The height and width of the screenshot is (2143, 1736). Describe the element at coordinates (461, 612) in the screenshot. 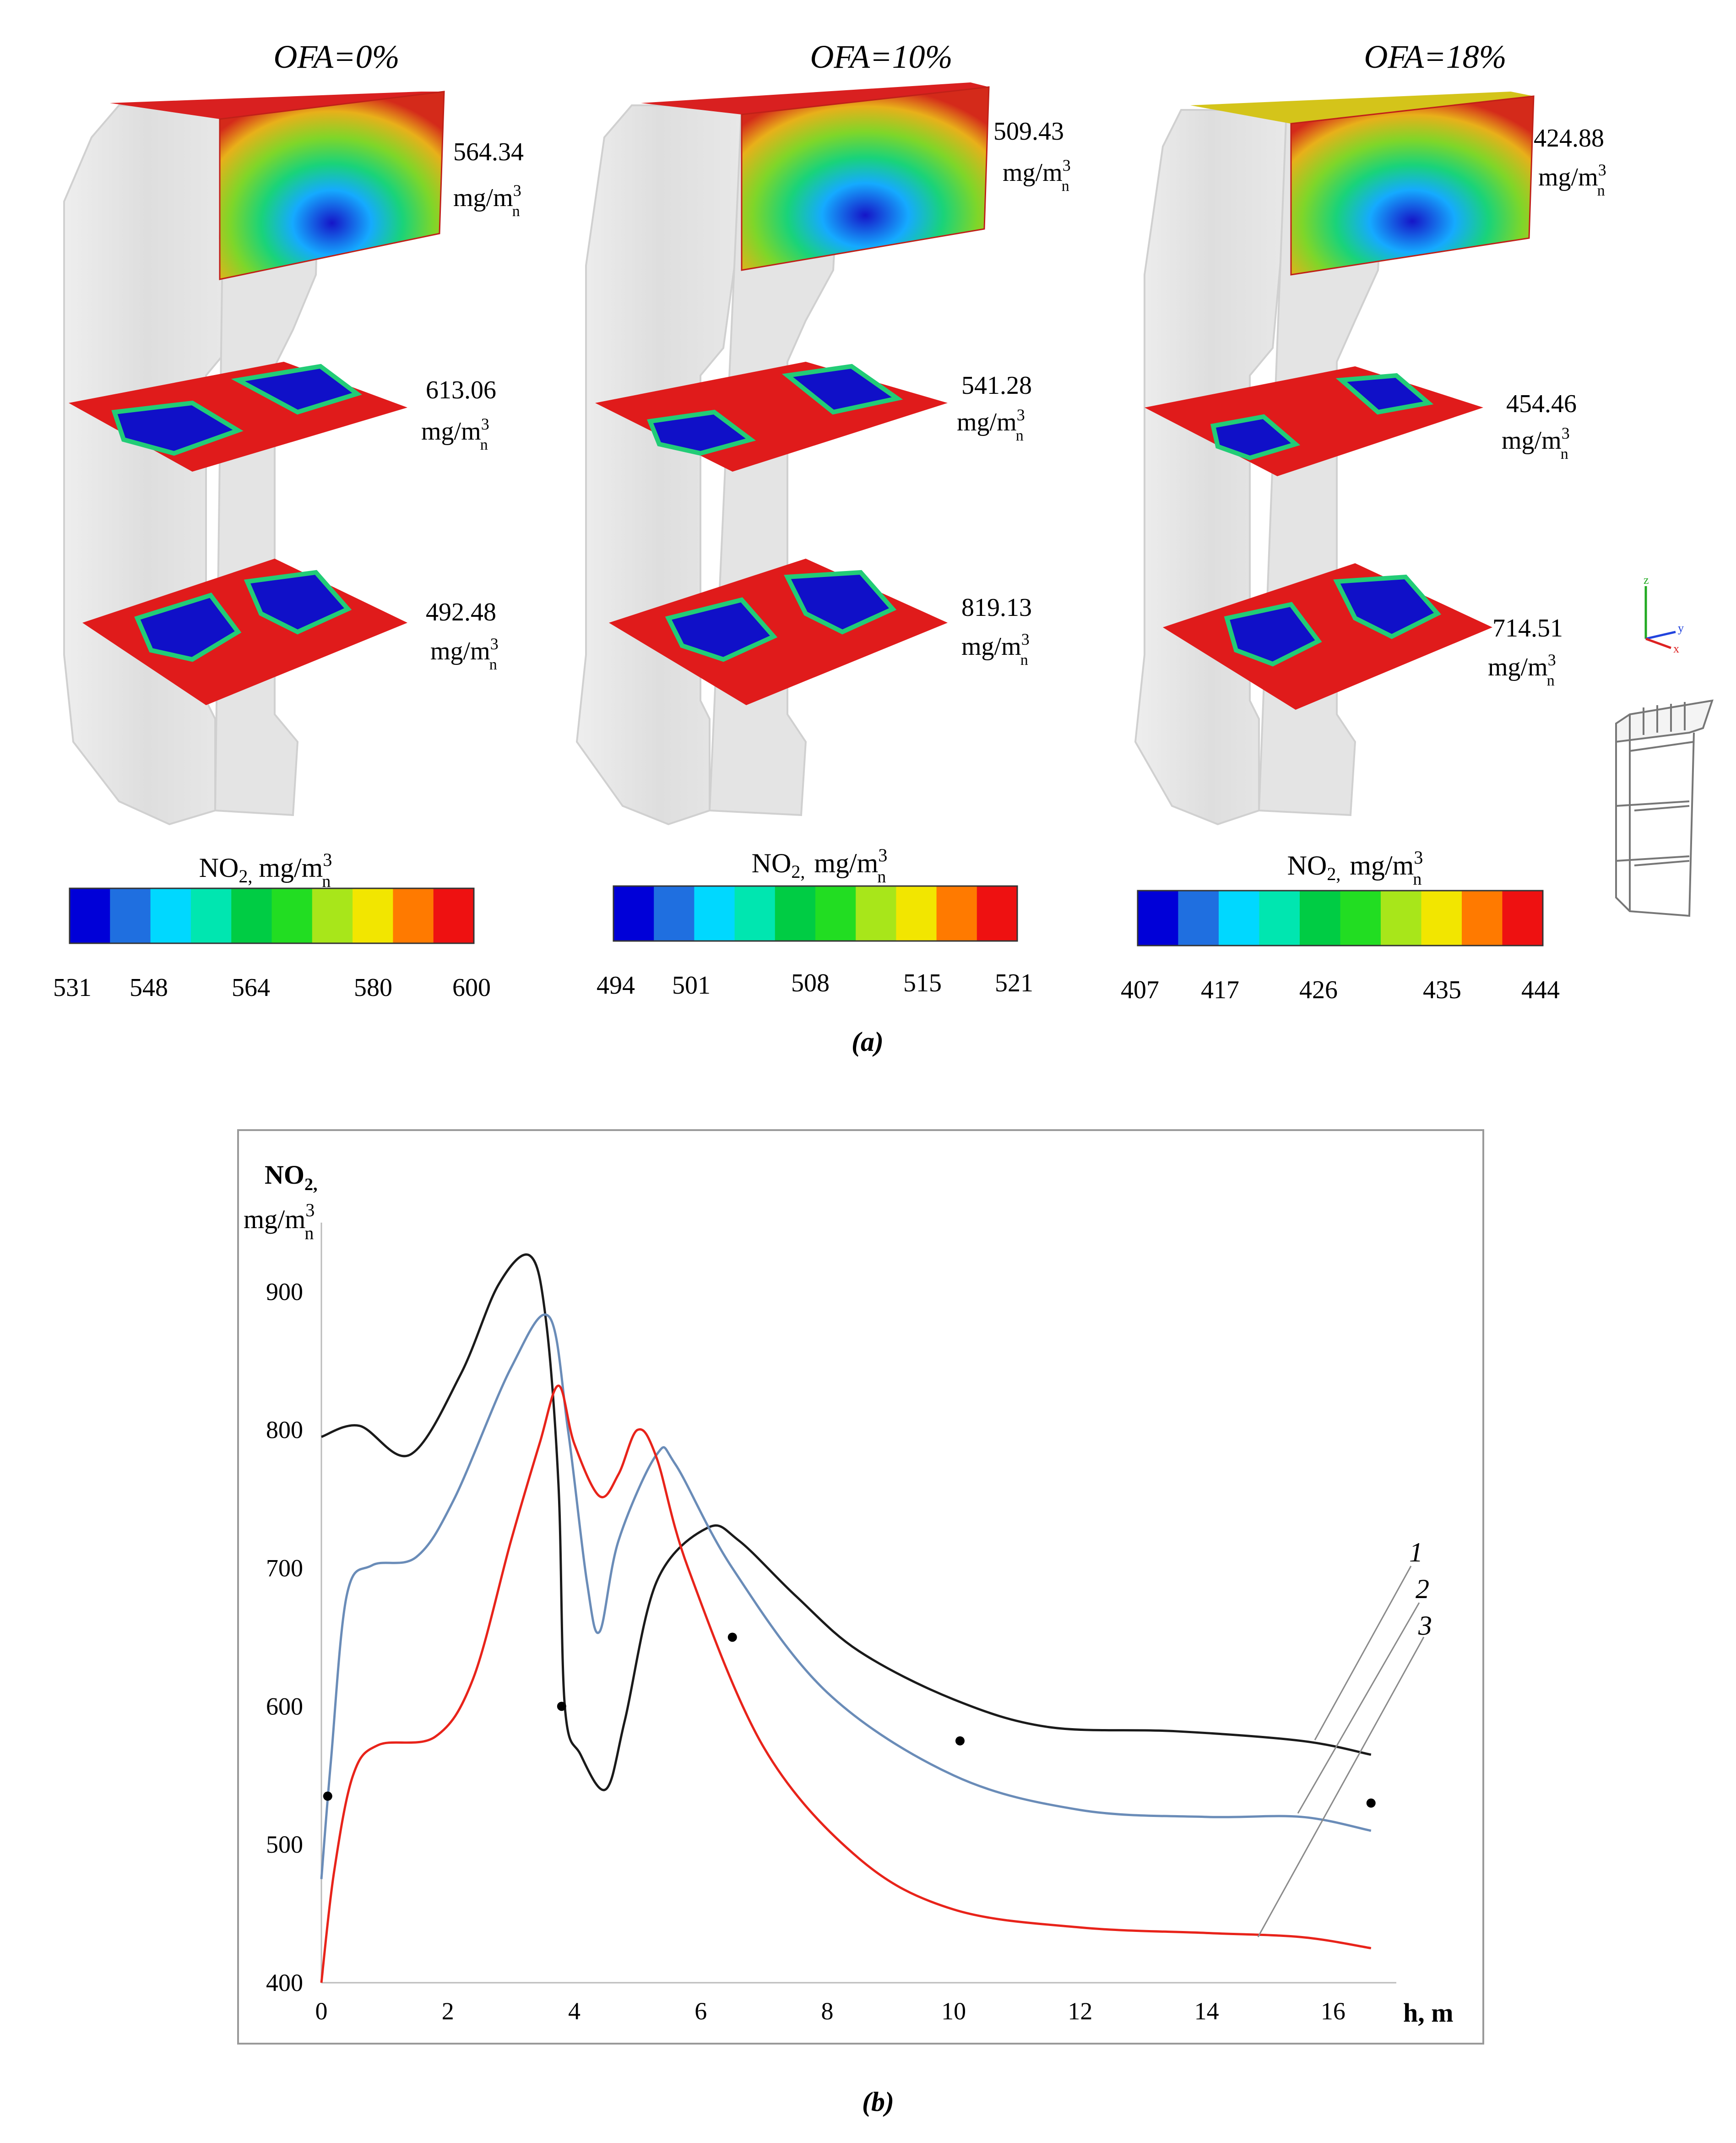

I see `low-plane-value: 492.48` at that location.